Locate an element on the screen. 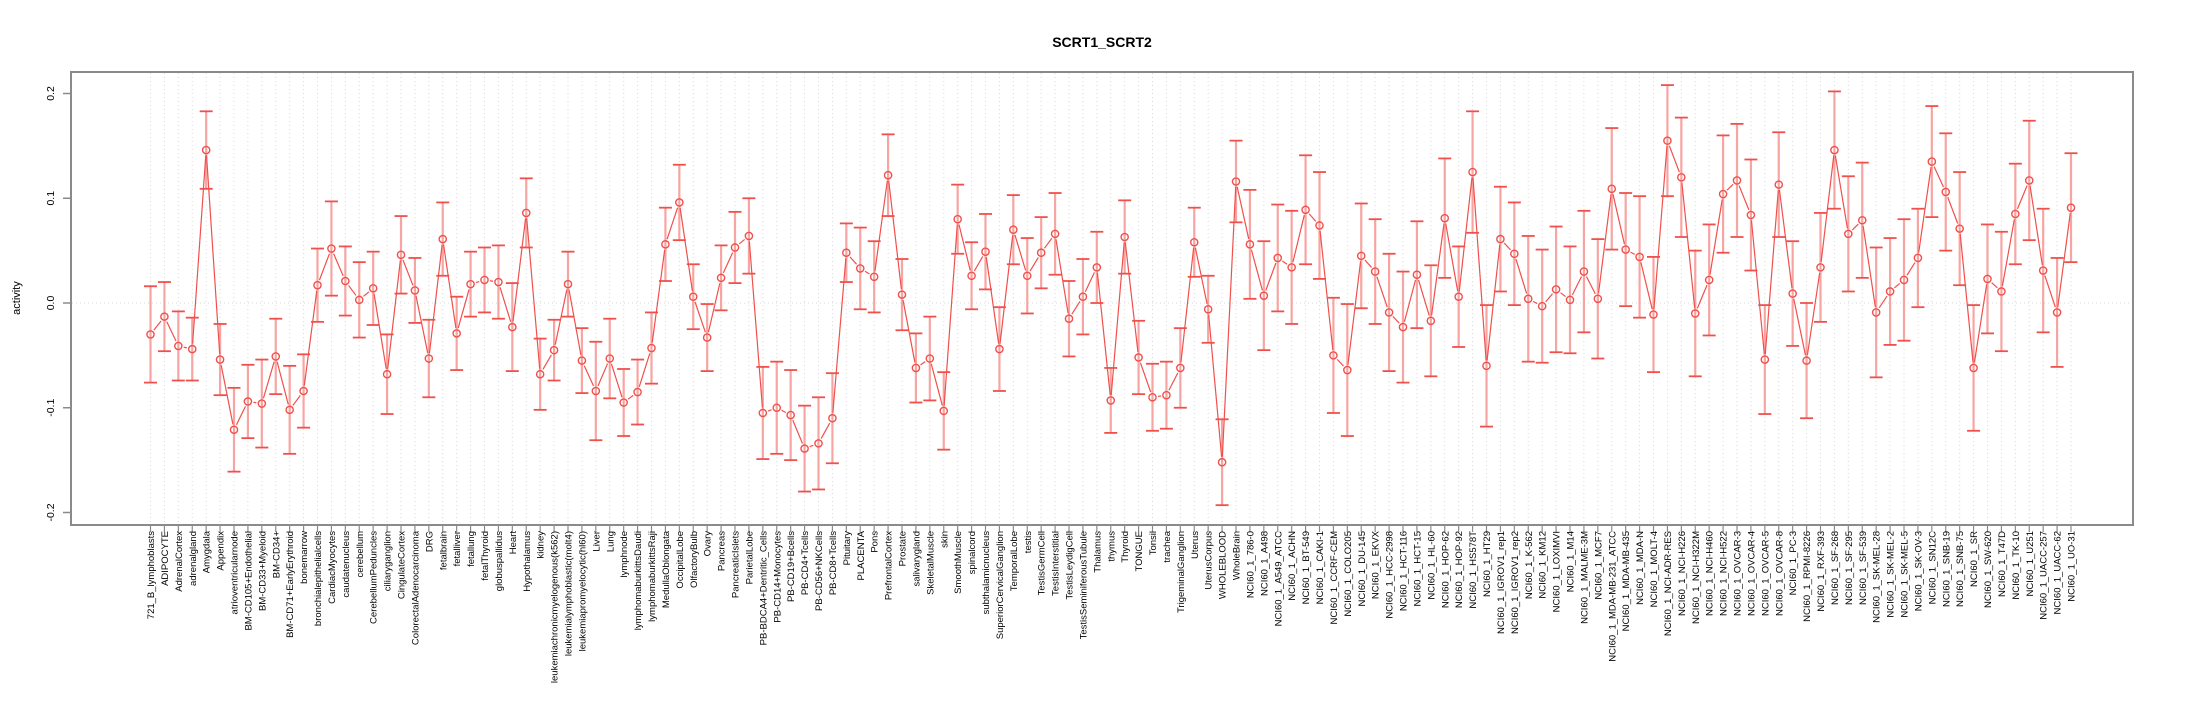  x-tick-label: Tonsil is located at coordinates (1153, 543).